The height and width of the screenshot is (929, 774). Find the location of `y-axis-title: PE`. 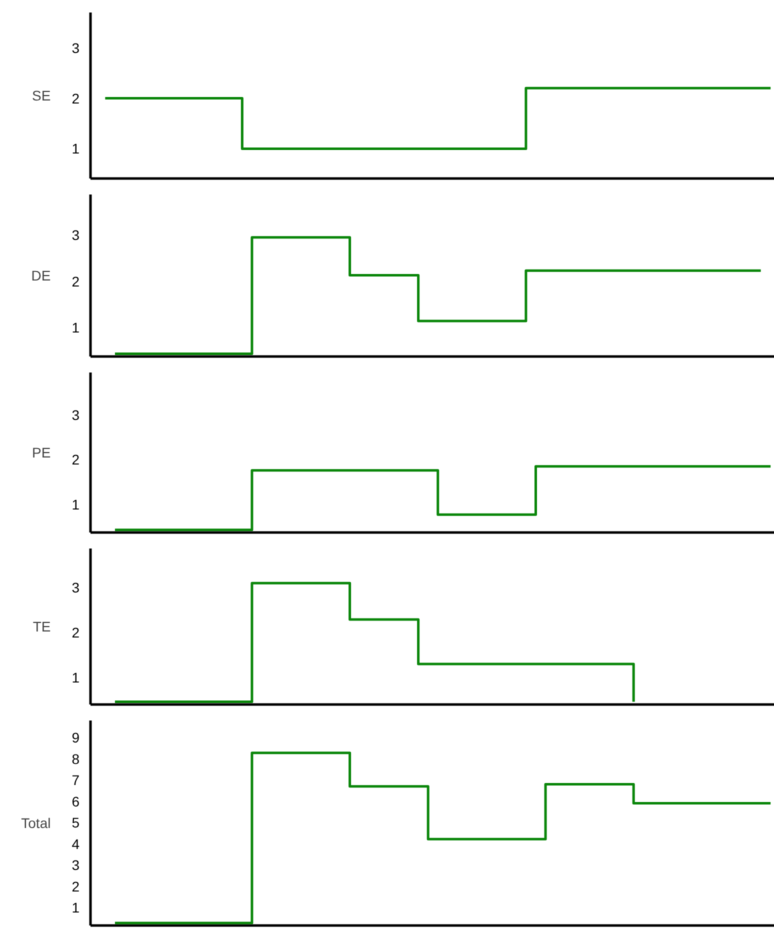

y-axis-title: PE is located at coordinates (41, 452).